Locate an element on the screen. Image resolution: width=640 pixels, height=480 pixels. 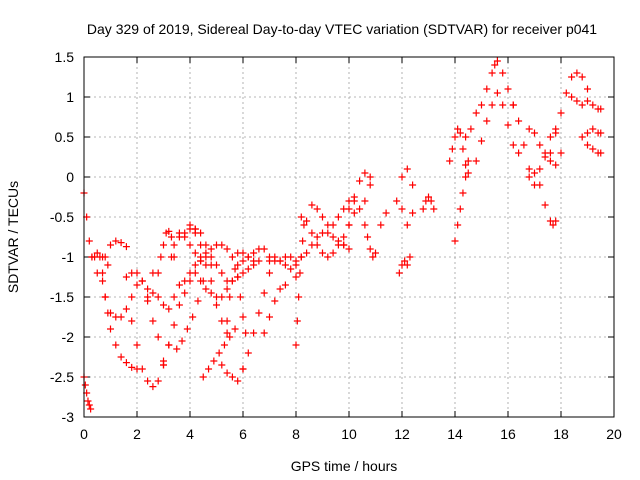
y-tick-label: -2.5 is located at coordinates (62, 377).